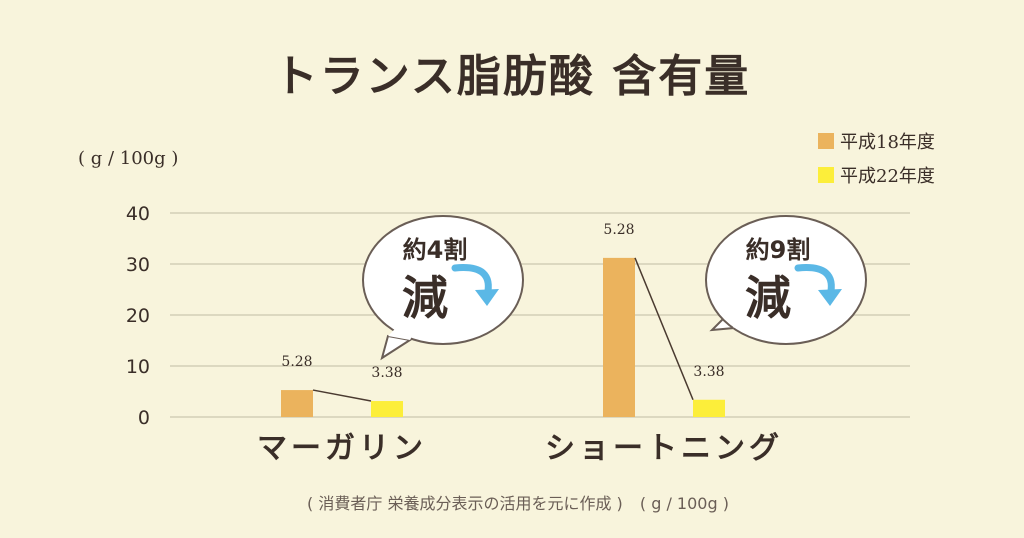 The width and height of the screenshot is (1024, 538). I want to click on source-unit: ( g / 100g ), so click(684, 503).